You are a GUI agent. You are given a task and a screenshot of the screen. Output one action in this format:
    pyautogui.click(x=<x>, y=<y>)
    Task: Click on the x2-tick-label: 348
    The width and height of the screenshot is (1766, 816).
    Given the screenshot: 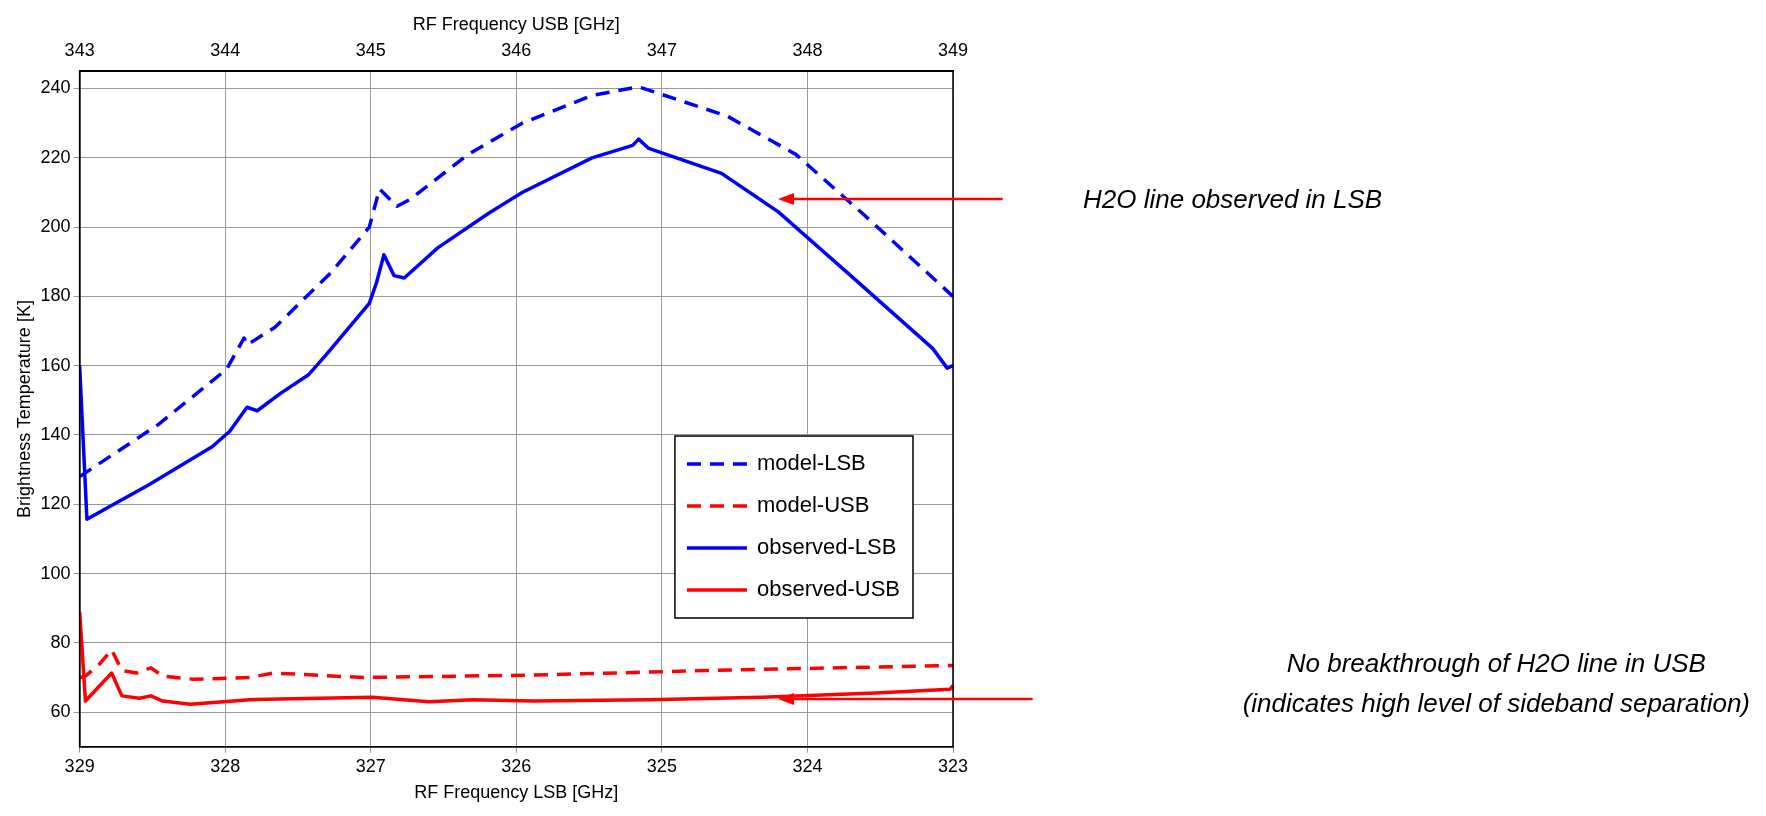 What is the action you would take?
    pyautogui.click(x=807, y=50)
    